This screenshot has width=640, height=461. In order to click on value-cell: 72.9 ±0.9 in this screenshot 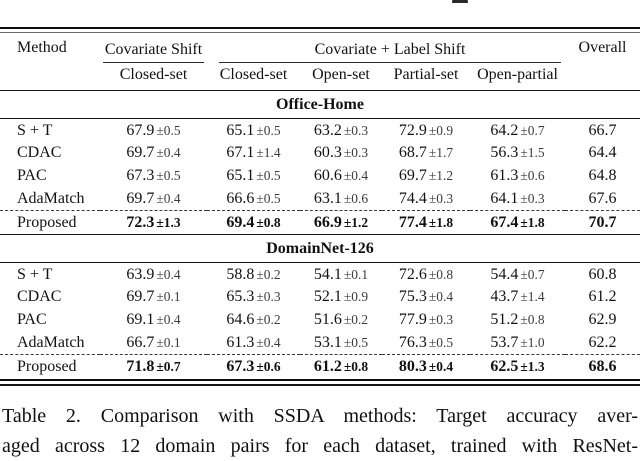, I will do `click(426, 130)`.